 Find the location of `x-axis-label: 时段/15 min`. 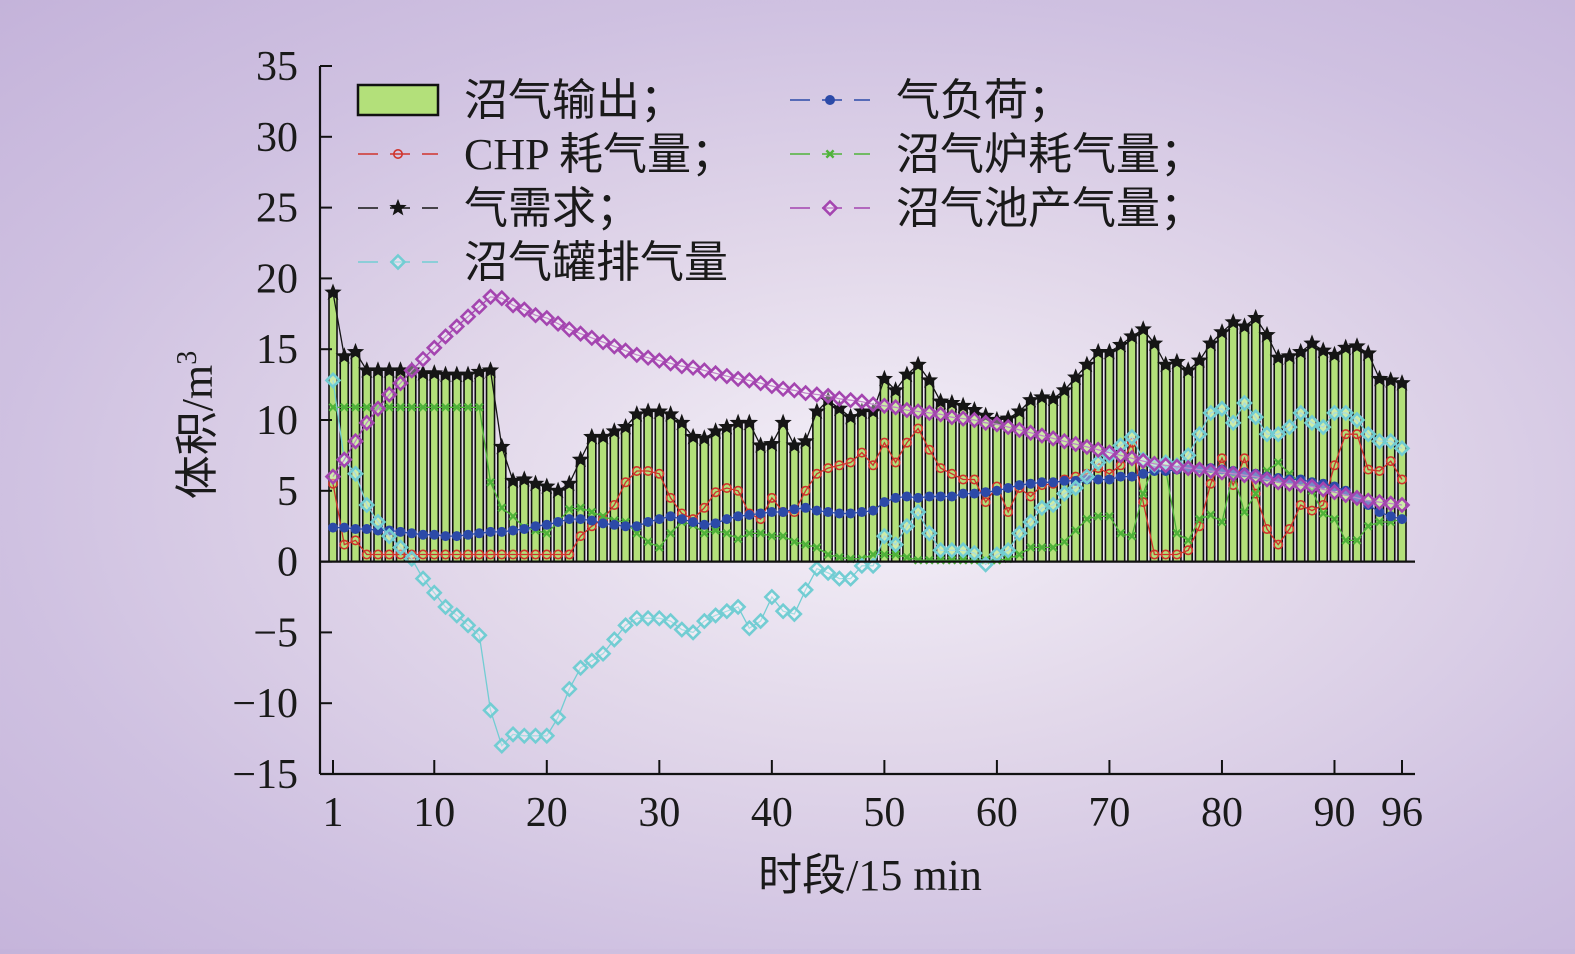

x-axis-label: 时段/15 min is located at coordinates (870, 875).